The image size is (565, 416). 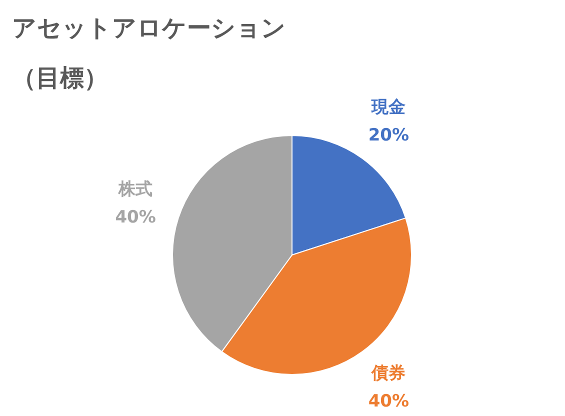 I want to click on slice-label: 債券, so click(x=388, y=374).